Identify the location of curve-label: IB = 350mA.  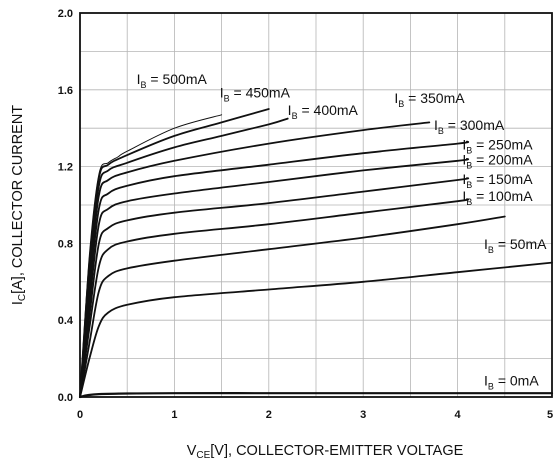
(429, 99).